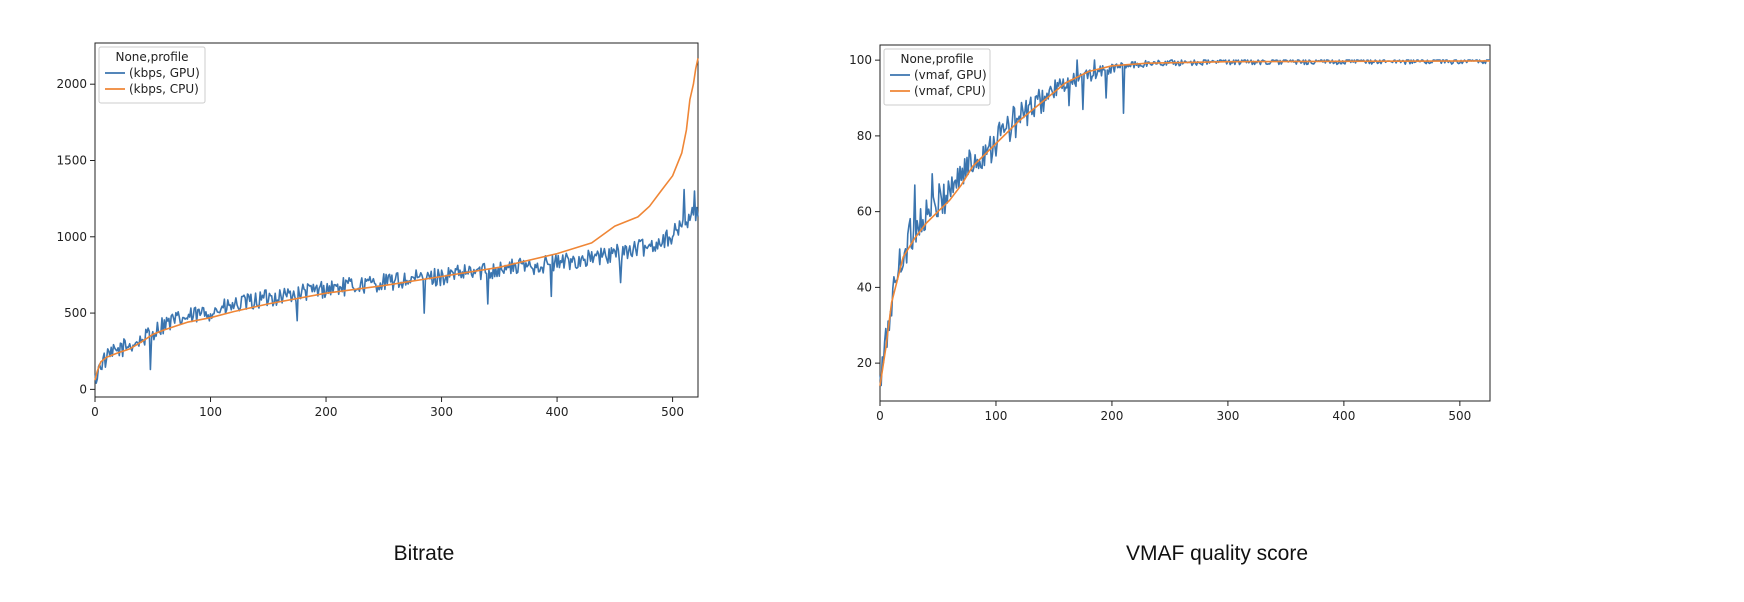  What do you see at coordinates (71, 84) in the screenshot?
I see `y-tick-label: 2000` at bounding box center [71, 84].